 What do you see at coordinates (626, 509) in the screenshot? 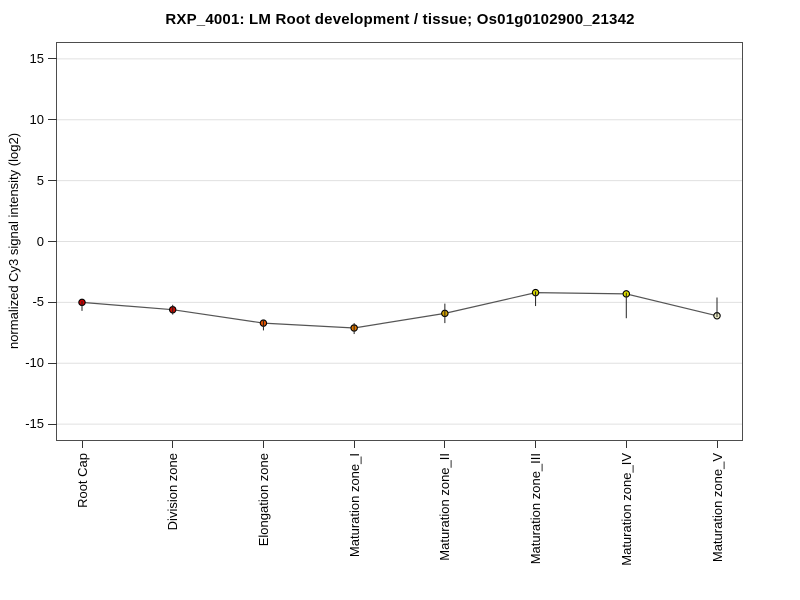
I see `x-tick-label: Maturation zone_IV` at bounding box center [626, 509].